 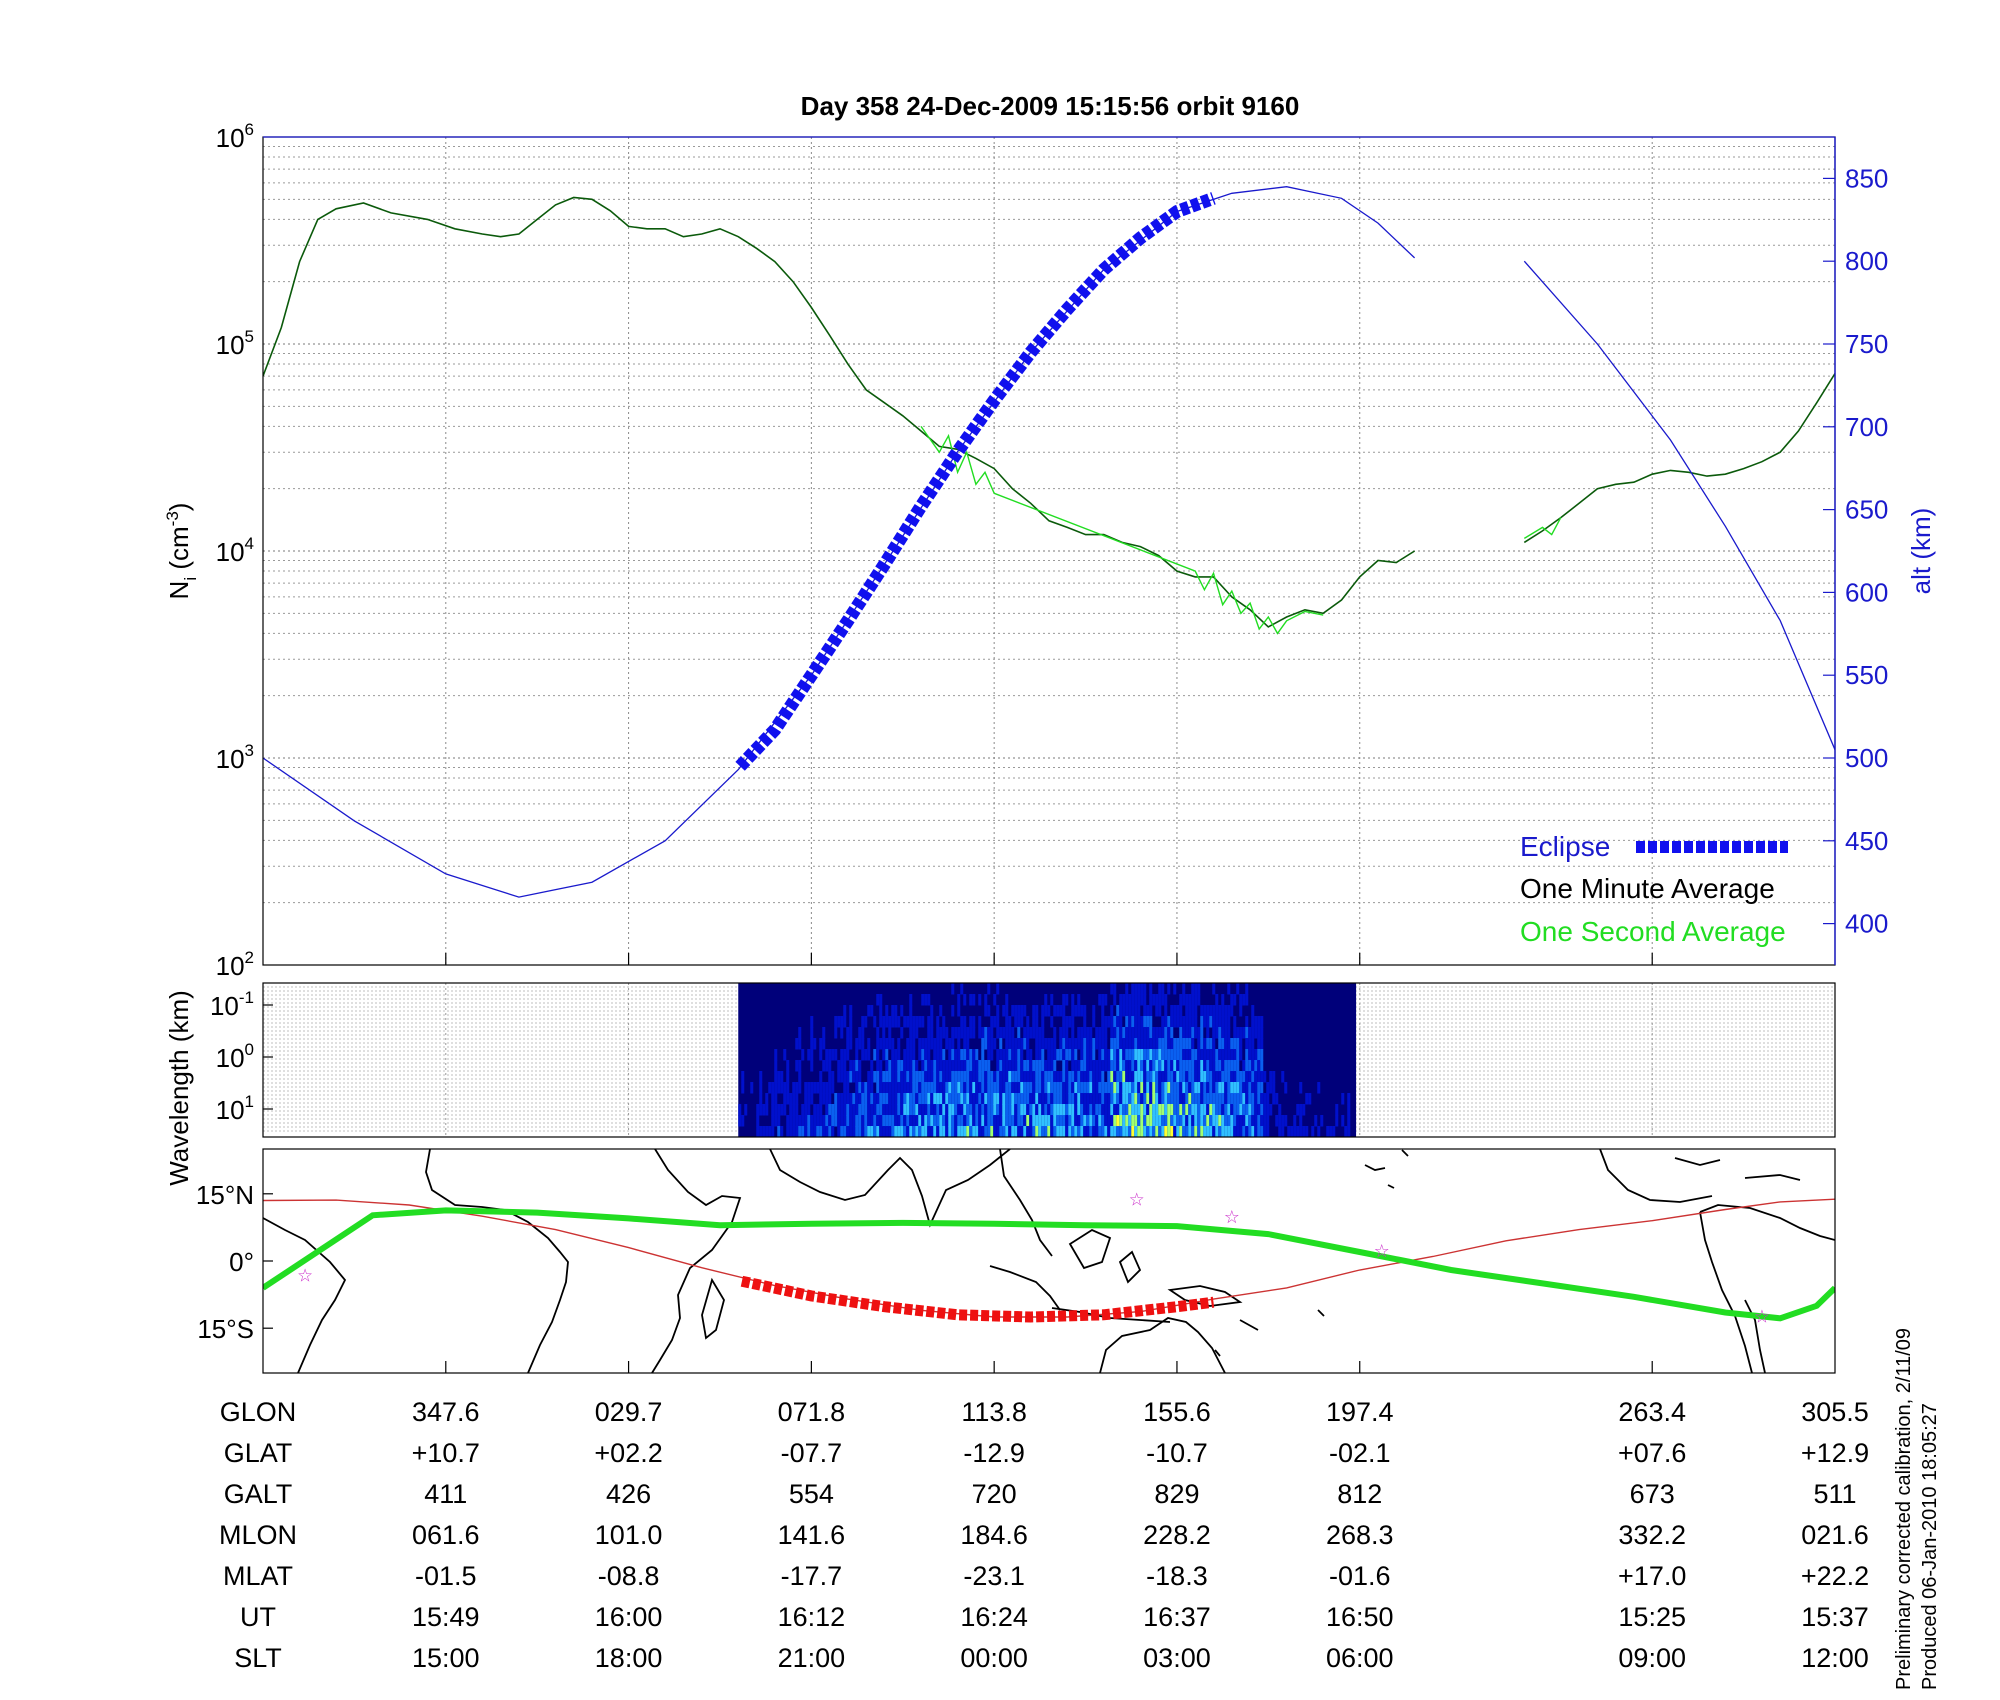 I want to click on table-cell: 021.6, so click(x=1835, y=1535).